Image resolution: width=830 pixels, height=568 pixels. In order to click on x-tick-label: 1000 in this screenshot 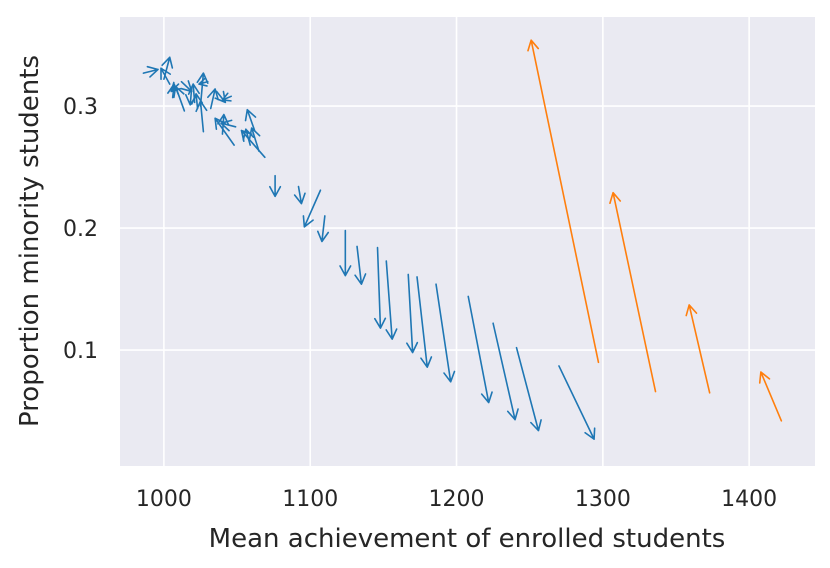, I will do `click(164, 499)`.